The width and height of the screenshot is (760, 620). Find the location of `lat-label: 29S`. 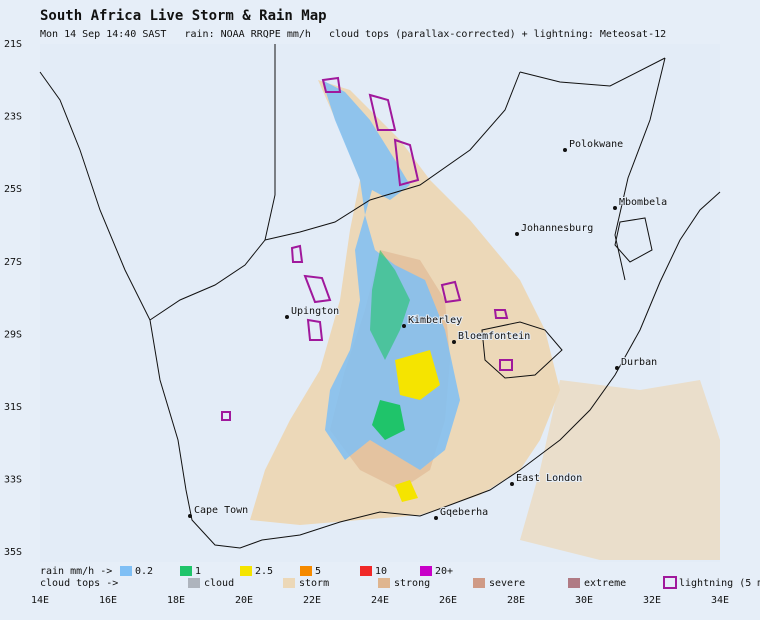

lat-label: 29S is located at coordinates (13, 334).